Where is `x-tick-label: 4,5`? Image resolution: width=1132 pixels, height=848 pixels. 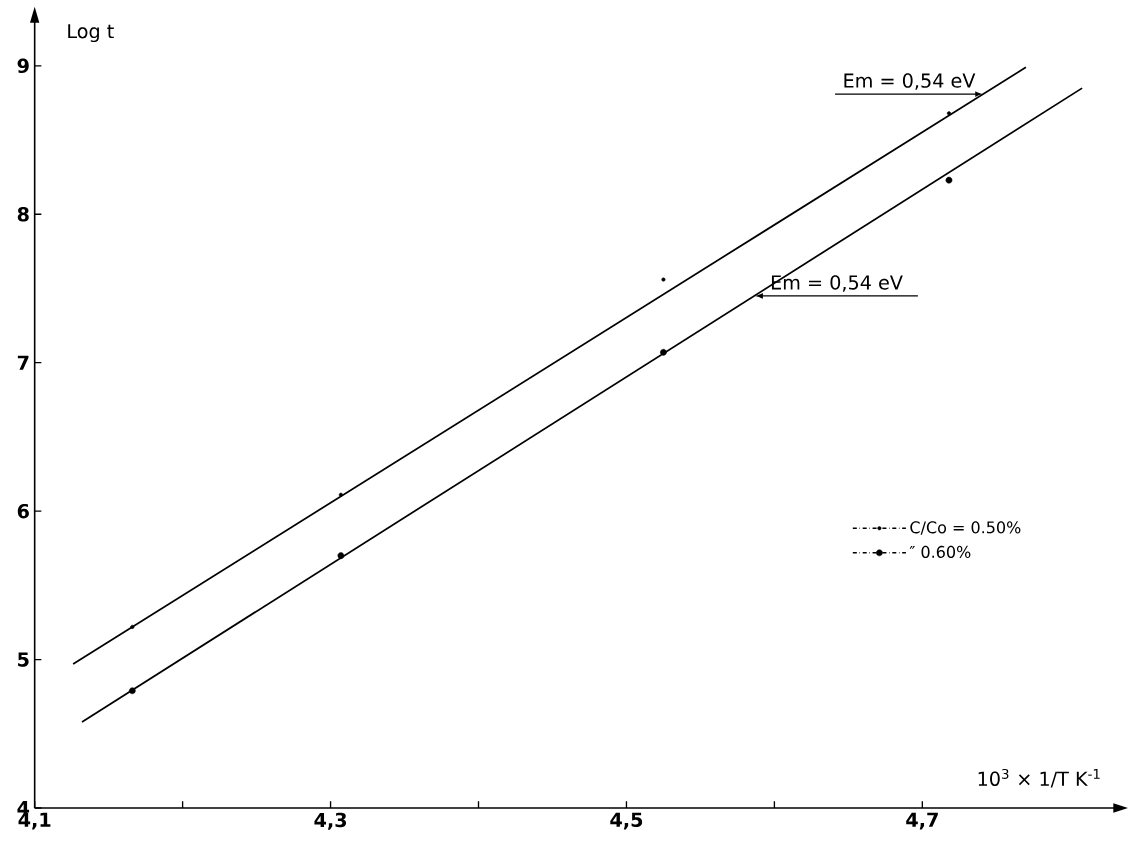 x-tick-label: 4,5 is located at coordinates (626, 821).